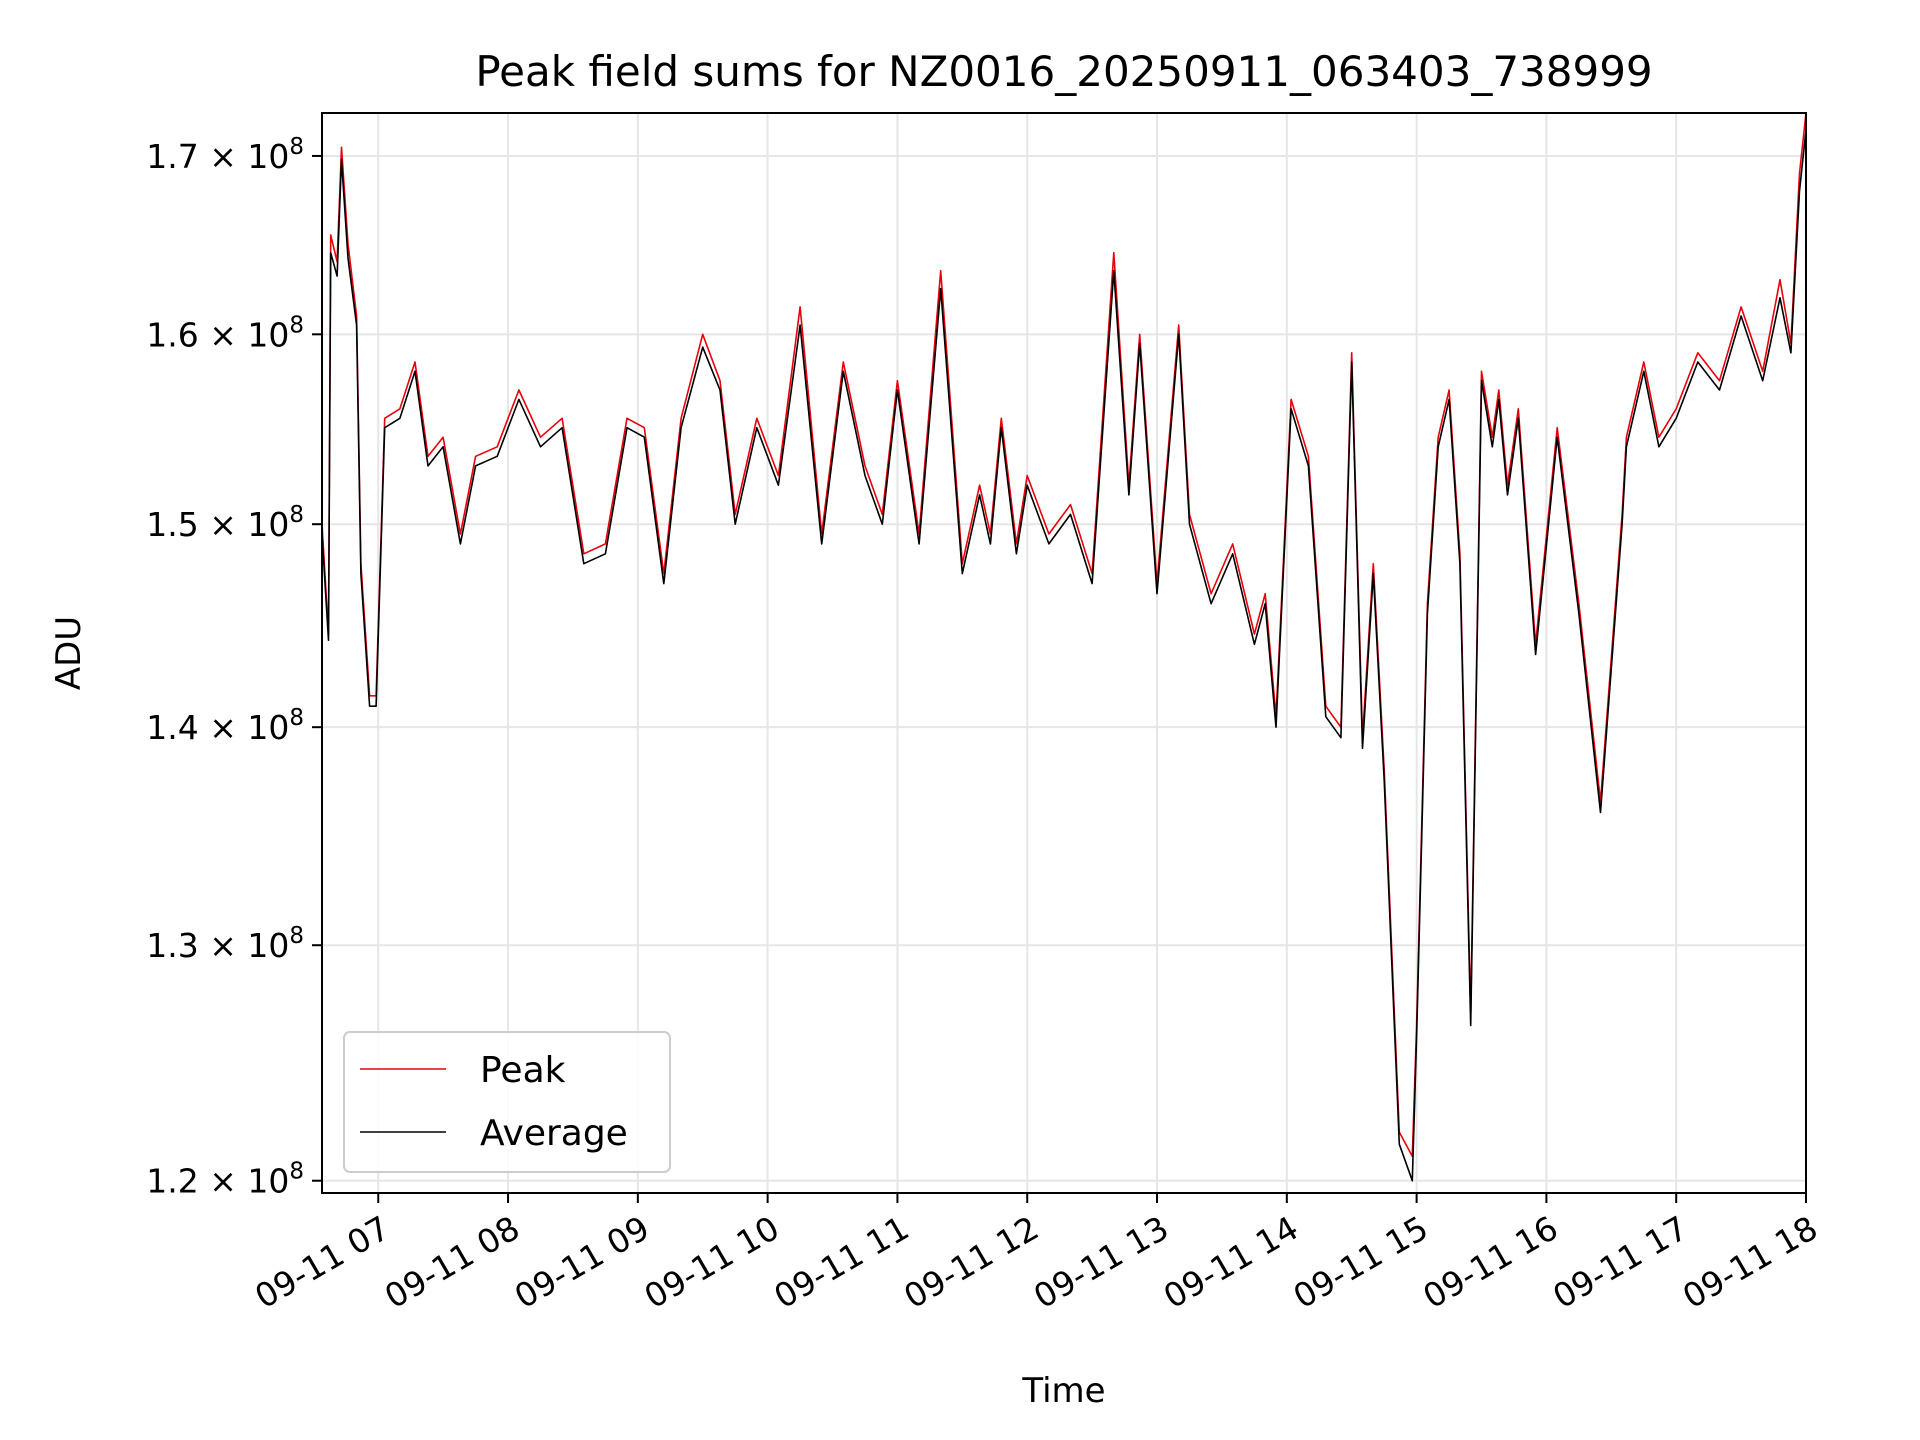  I want to click on y-tick-label: 1.5 × 108, so click(225, 523).